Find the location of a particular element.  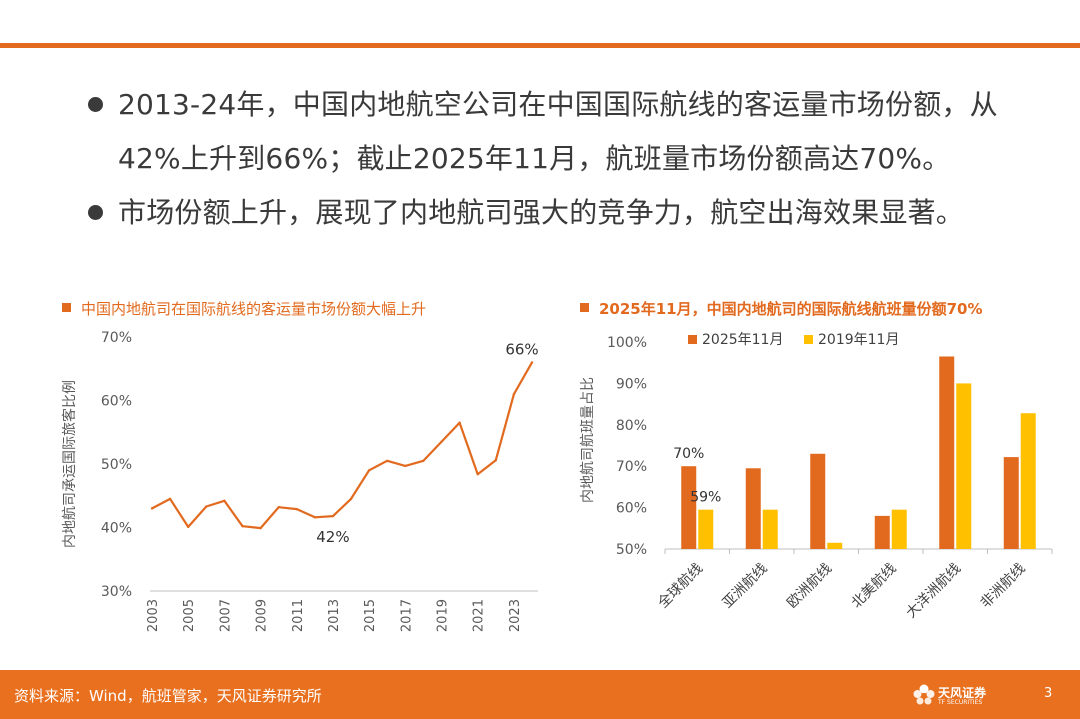

x-tick-label: 2011 is located at coordinates (298, 615).